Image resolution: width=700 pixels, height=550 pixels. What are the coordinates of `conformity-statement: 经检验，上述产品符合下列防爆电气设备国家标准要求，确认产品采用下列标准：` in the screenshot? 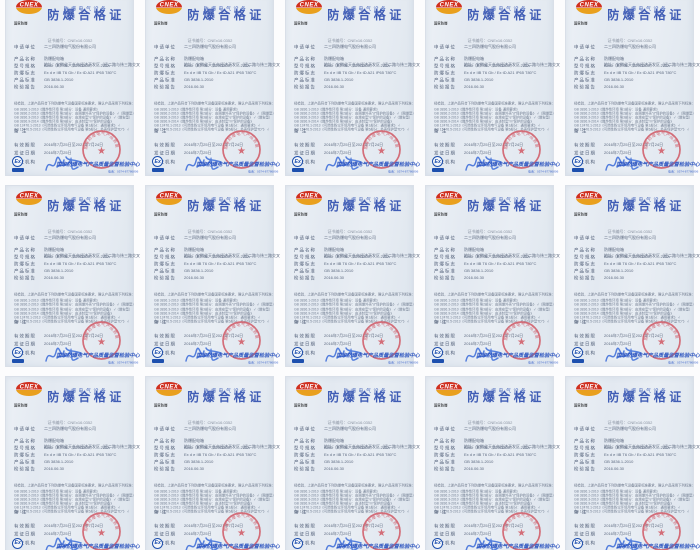 It's located at (74, 294).